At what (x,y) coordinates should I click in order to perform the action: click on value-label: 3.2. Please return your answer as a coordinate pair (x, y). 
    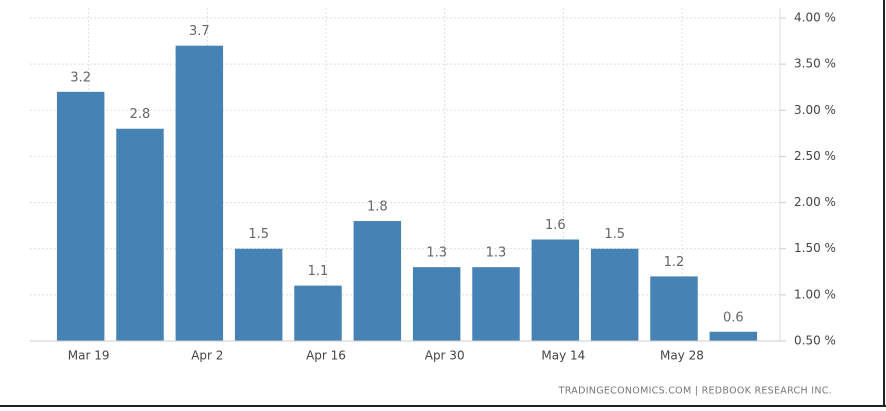
    Looking at the image, I should click on (80, 77).